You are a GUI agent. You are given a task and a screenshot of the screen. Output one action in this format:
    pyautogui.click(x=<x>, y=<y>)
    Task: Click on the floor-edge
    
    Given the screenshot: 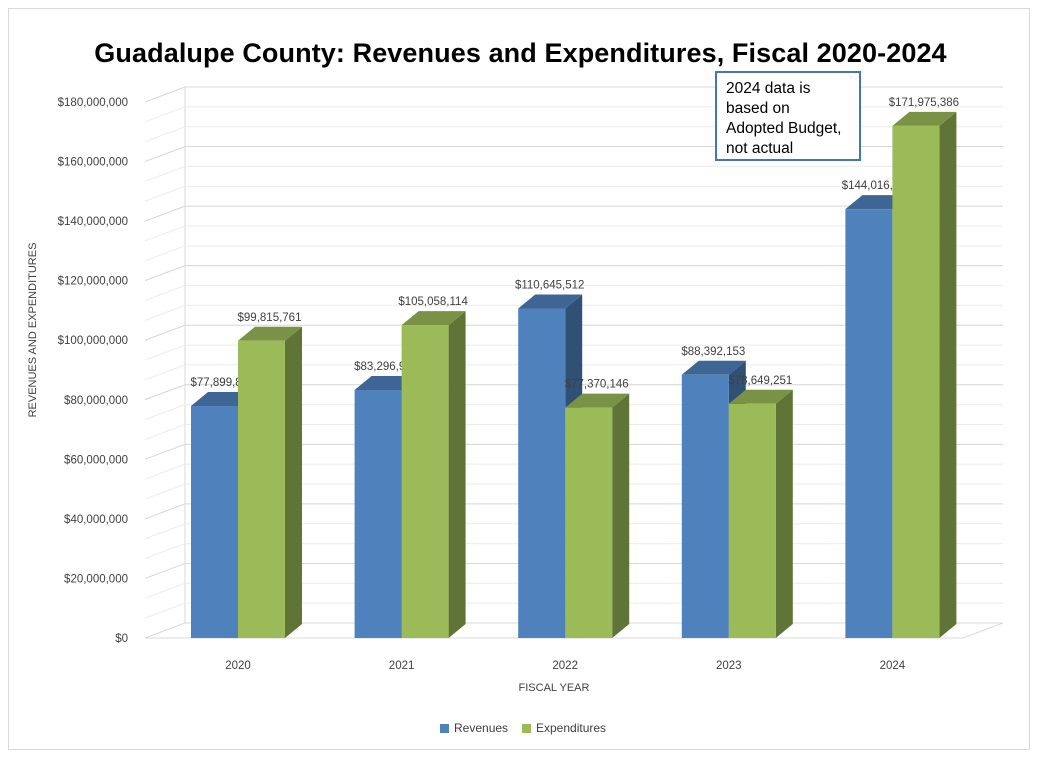 What is the action you would take?
    pyautogui.click(x=165, y=630)
    